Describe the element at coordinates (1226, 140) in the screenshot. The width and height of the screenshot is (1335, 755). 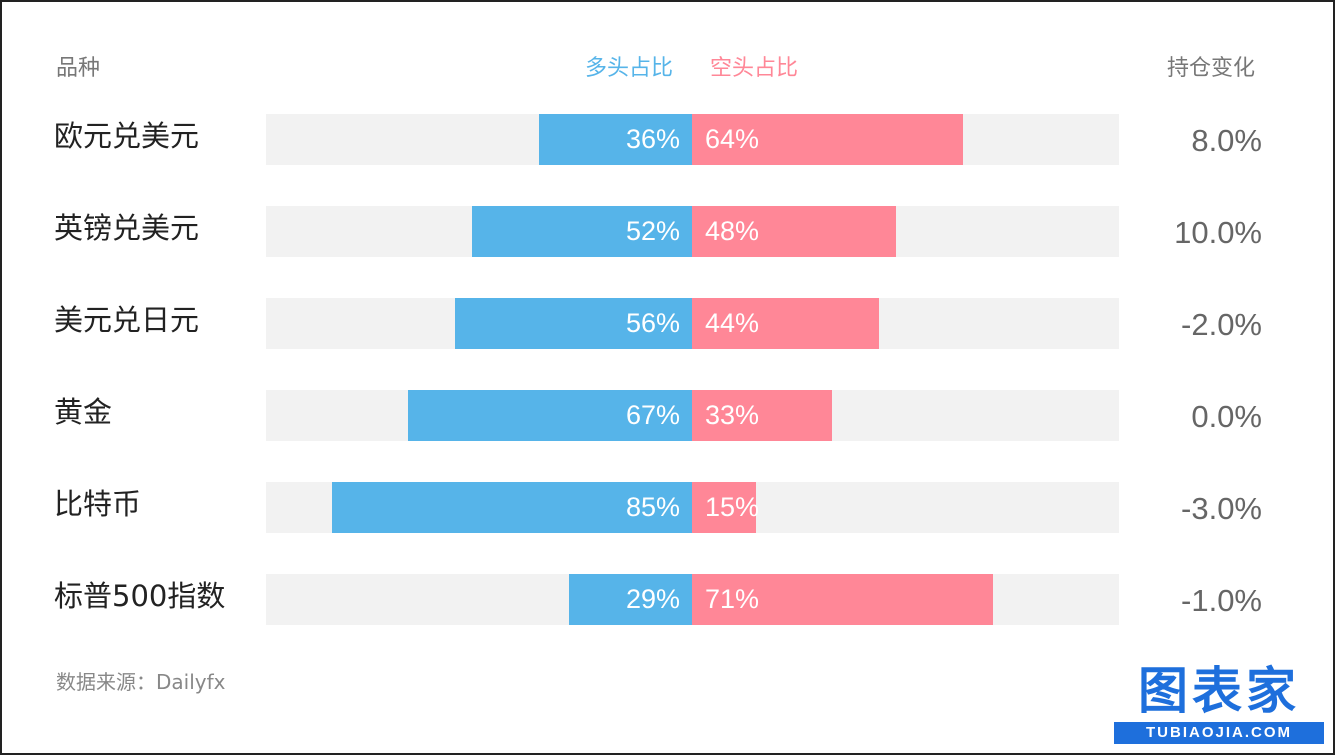
I see `position-change-value: 8.0%` at that location.